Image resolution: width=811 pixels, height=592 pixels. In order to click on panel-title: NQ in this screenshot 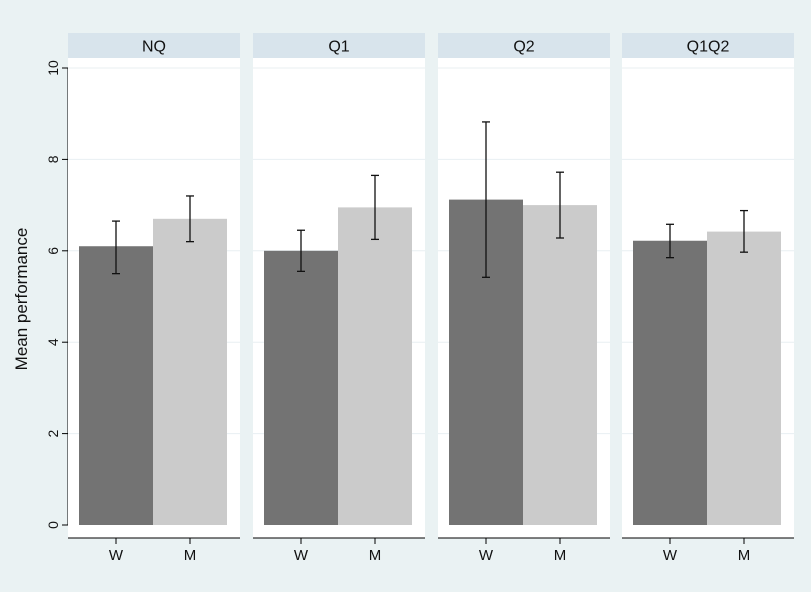, I will do `click(154, 47)`.